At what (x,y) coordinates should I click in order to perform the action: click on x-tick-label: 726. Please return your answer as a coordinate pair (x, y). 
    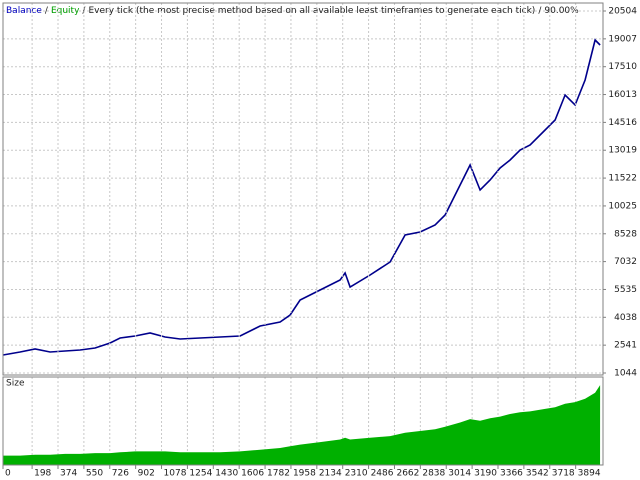
    Looking at the image, I should click on (120, 474).